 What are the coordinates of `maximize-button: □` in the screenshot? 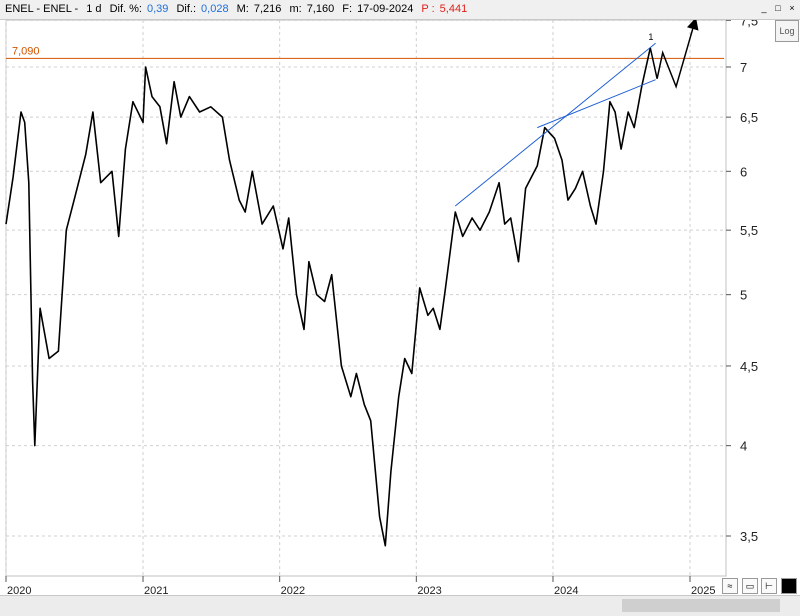 It's located at (778, 8).